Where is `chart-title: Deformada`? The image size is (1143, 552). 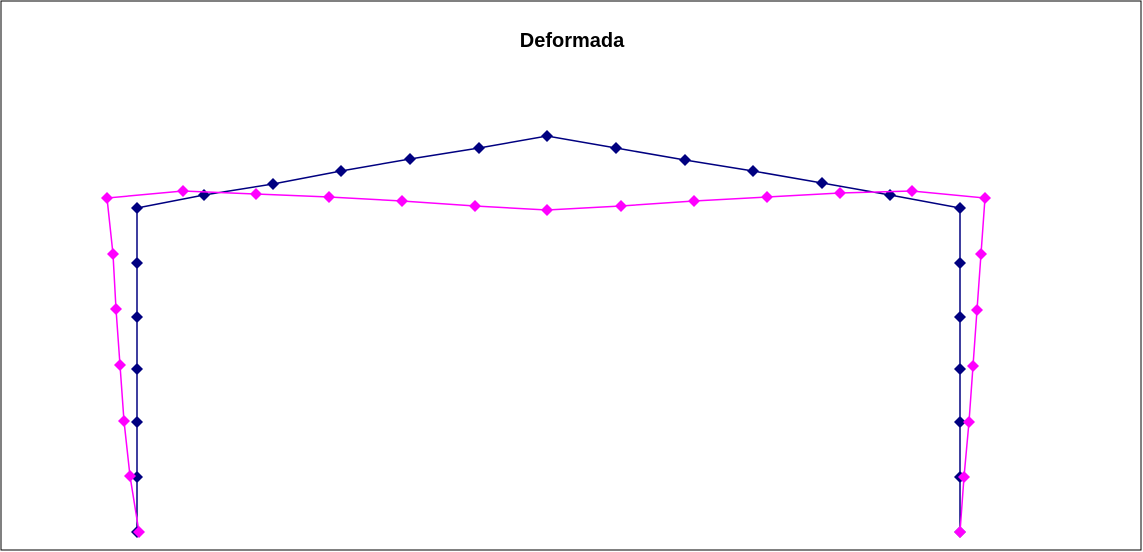
chart-title: Deformada is located at coordinates (572, 41).